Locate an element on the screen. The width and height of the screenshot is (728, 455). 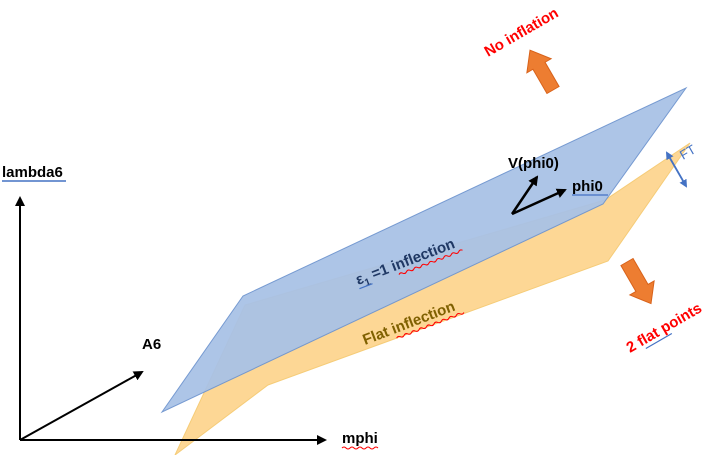
vertical-axis-label: lambda6 is located at coordinates (32, 172).